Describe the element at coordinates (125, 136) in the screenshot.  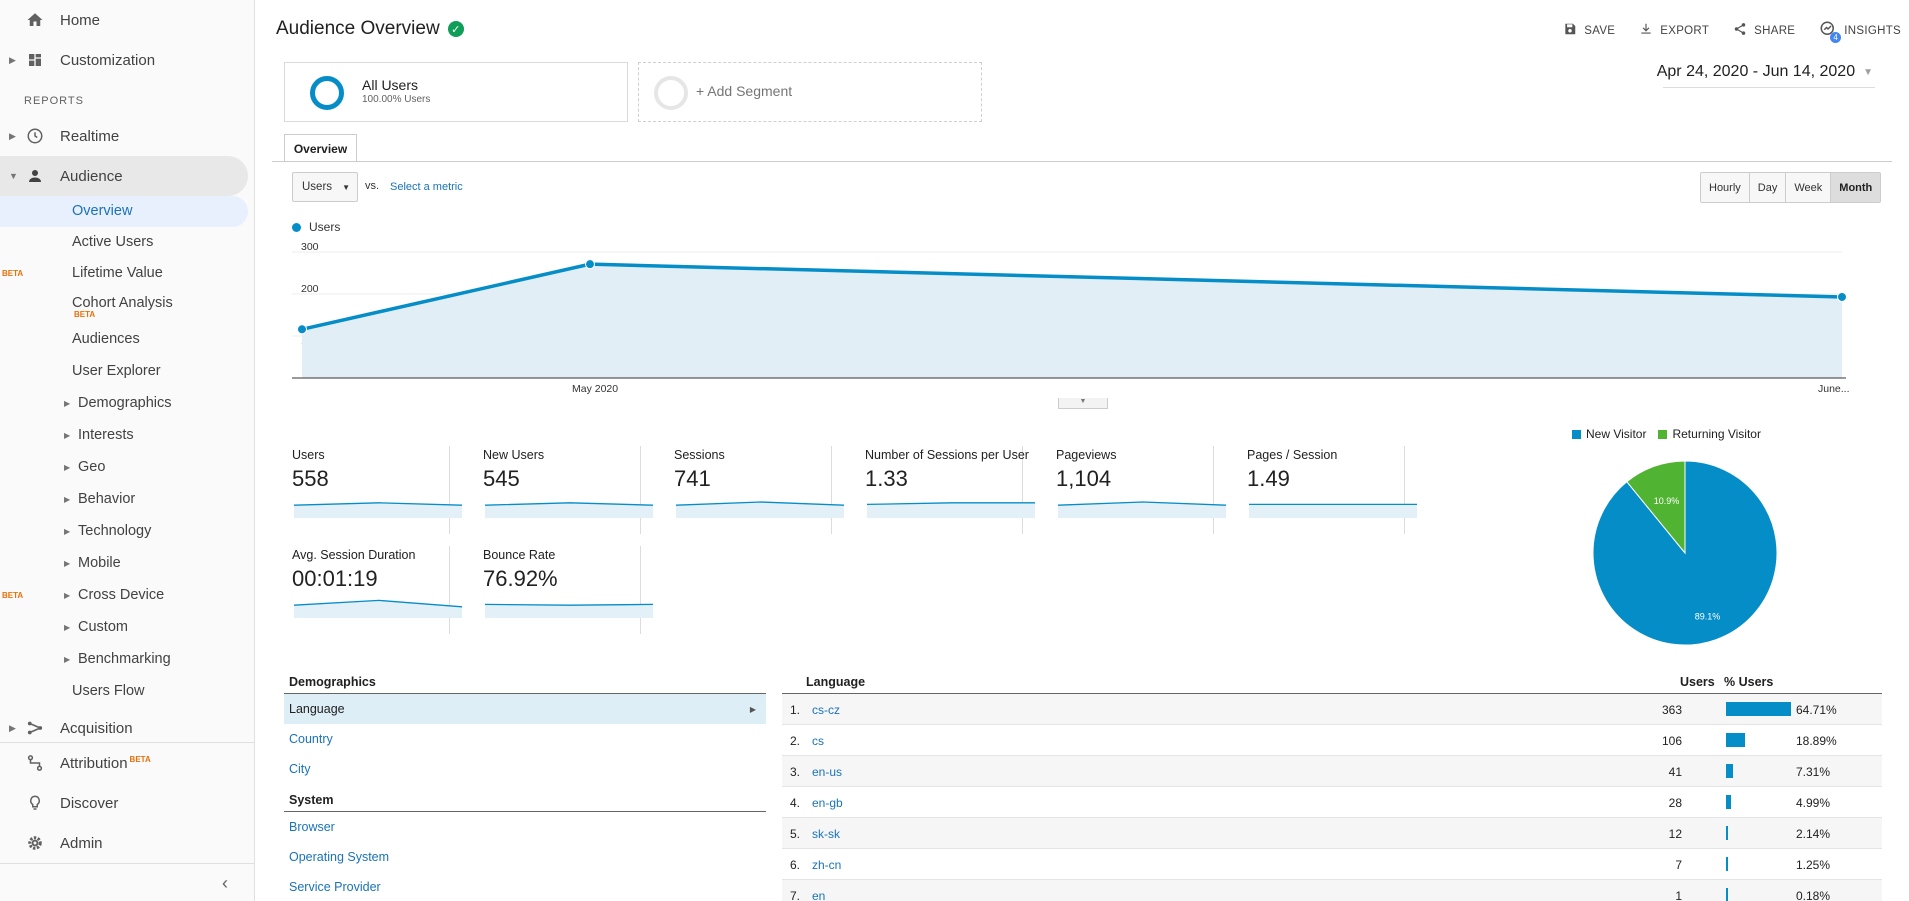
I see `nav-realtime: ▶ Realtime` at that location.